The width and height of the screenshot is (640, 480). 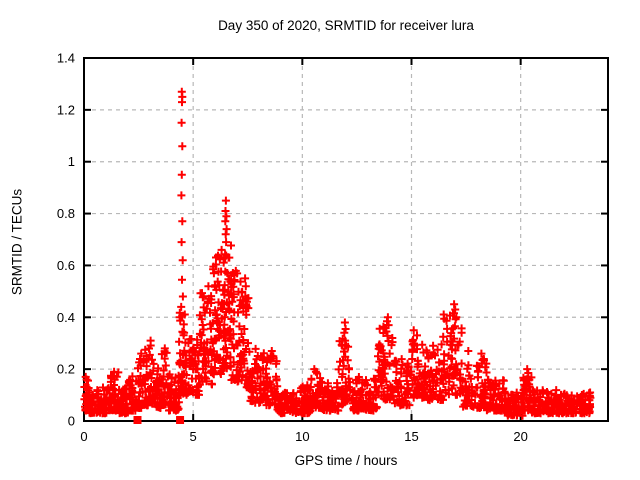 I want to click on x-tick-labels: 0 5 10 15 20, so click(x=304, y=436).